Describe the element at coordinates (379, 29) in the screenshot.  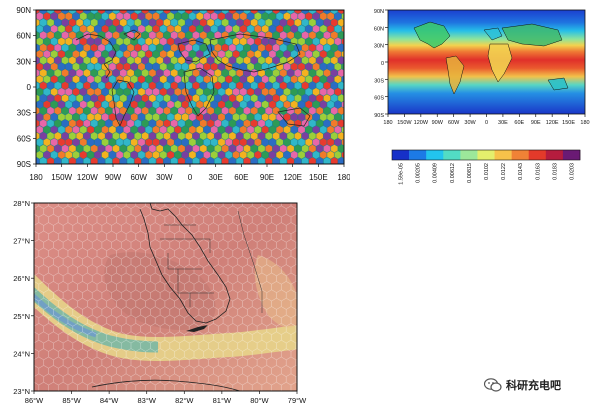
I see `lat-tick-label: 60N` at that location.